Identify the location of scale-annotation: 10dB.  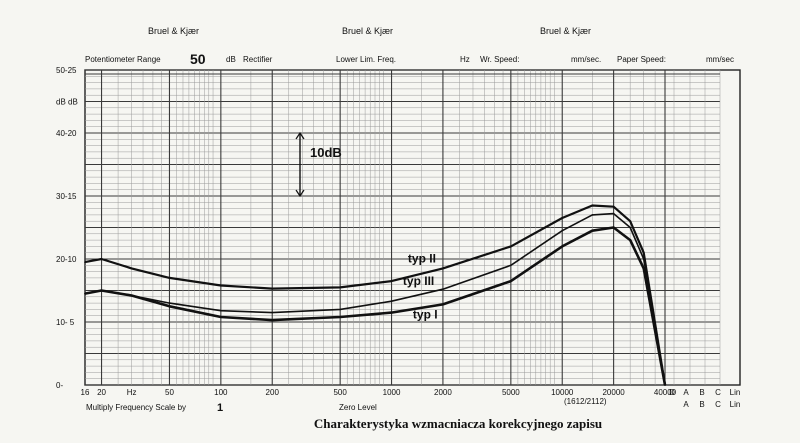
(326, 152).